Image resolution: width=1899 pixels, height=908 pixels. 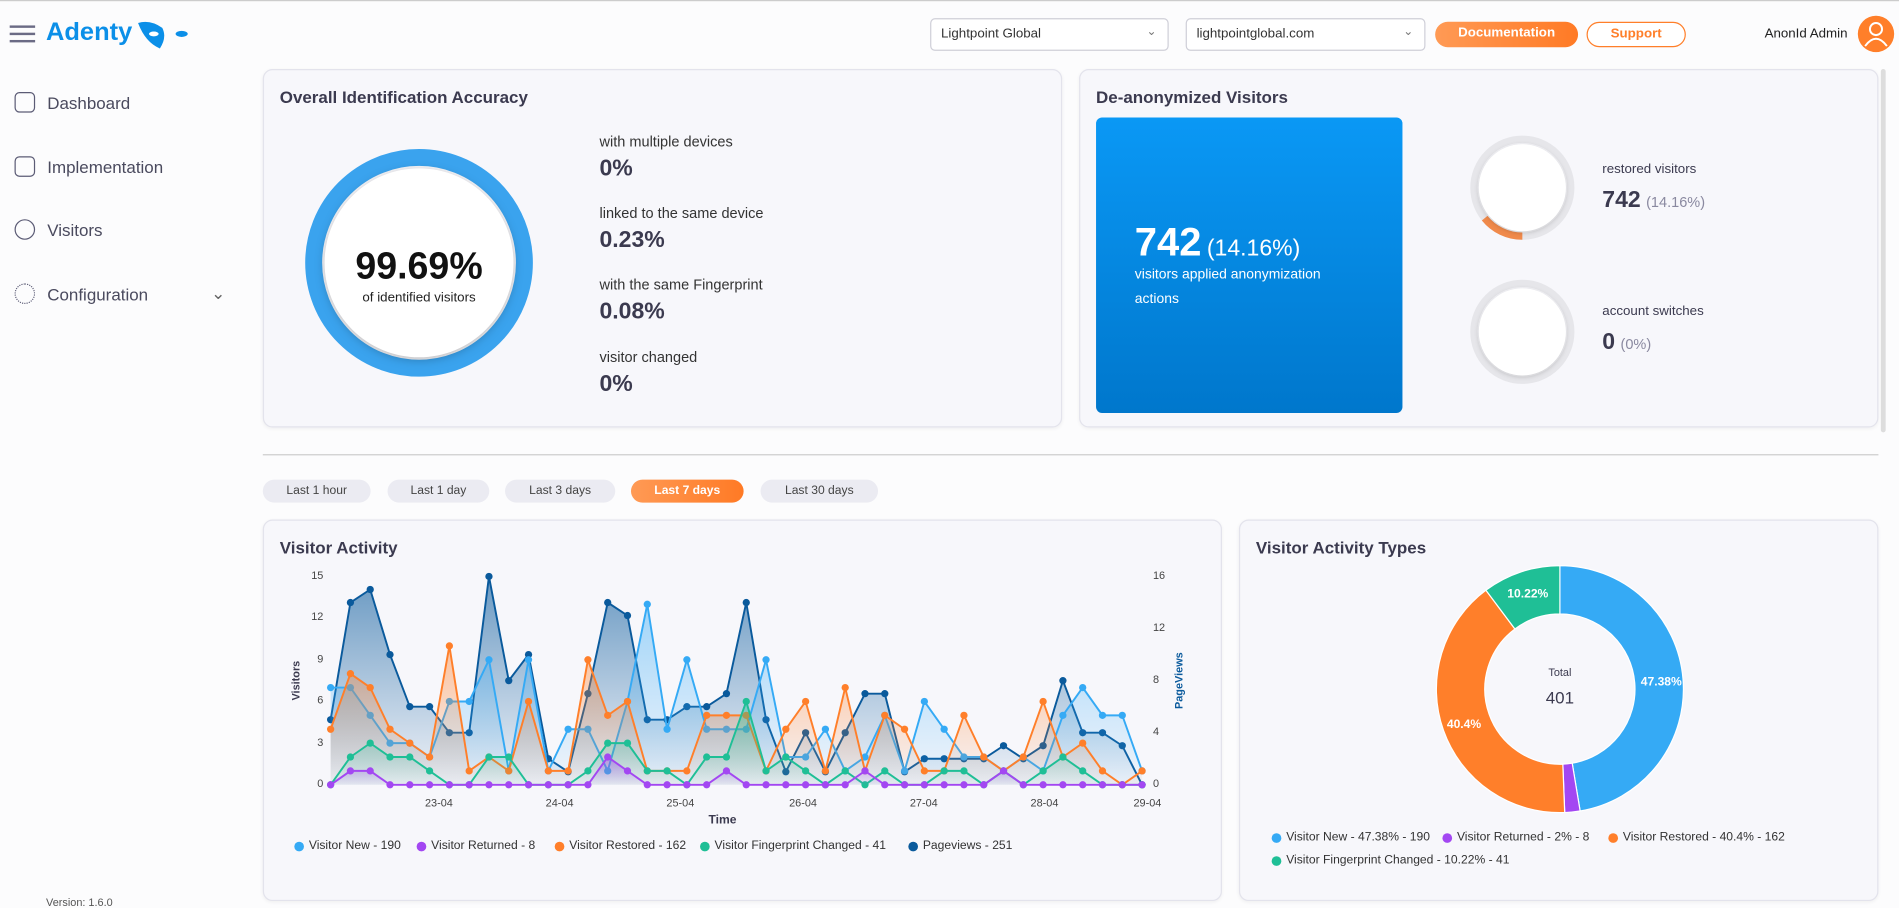 What do you see at coordinates (1876, 34) in the screenshot?
I see `avatar` at bounding box center [1876, 34].